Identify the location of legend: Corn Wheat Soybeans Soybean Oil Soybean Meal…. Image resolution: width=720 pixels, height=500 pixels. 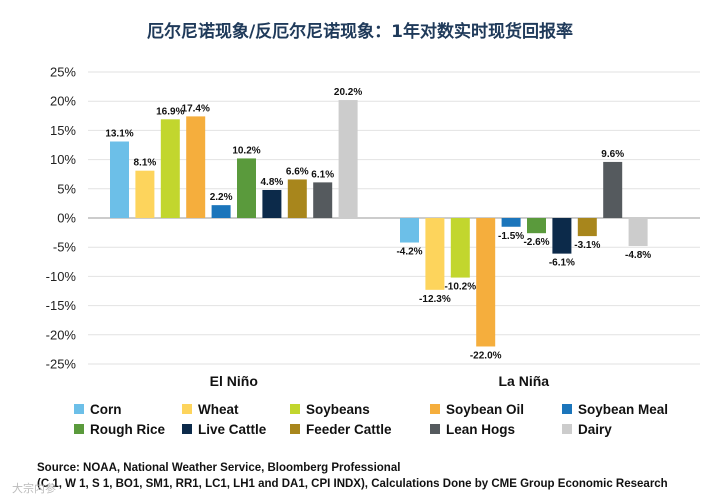
(371, 419).